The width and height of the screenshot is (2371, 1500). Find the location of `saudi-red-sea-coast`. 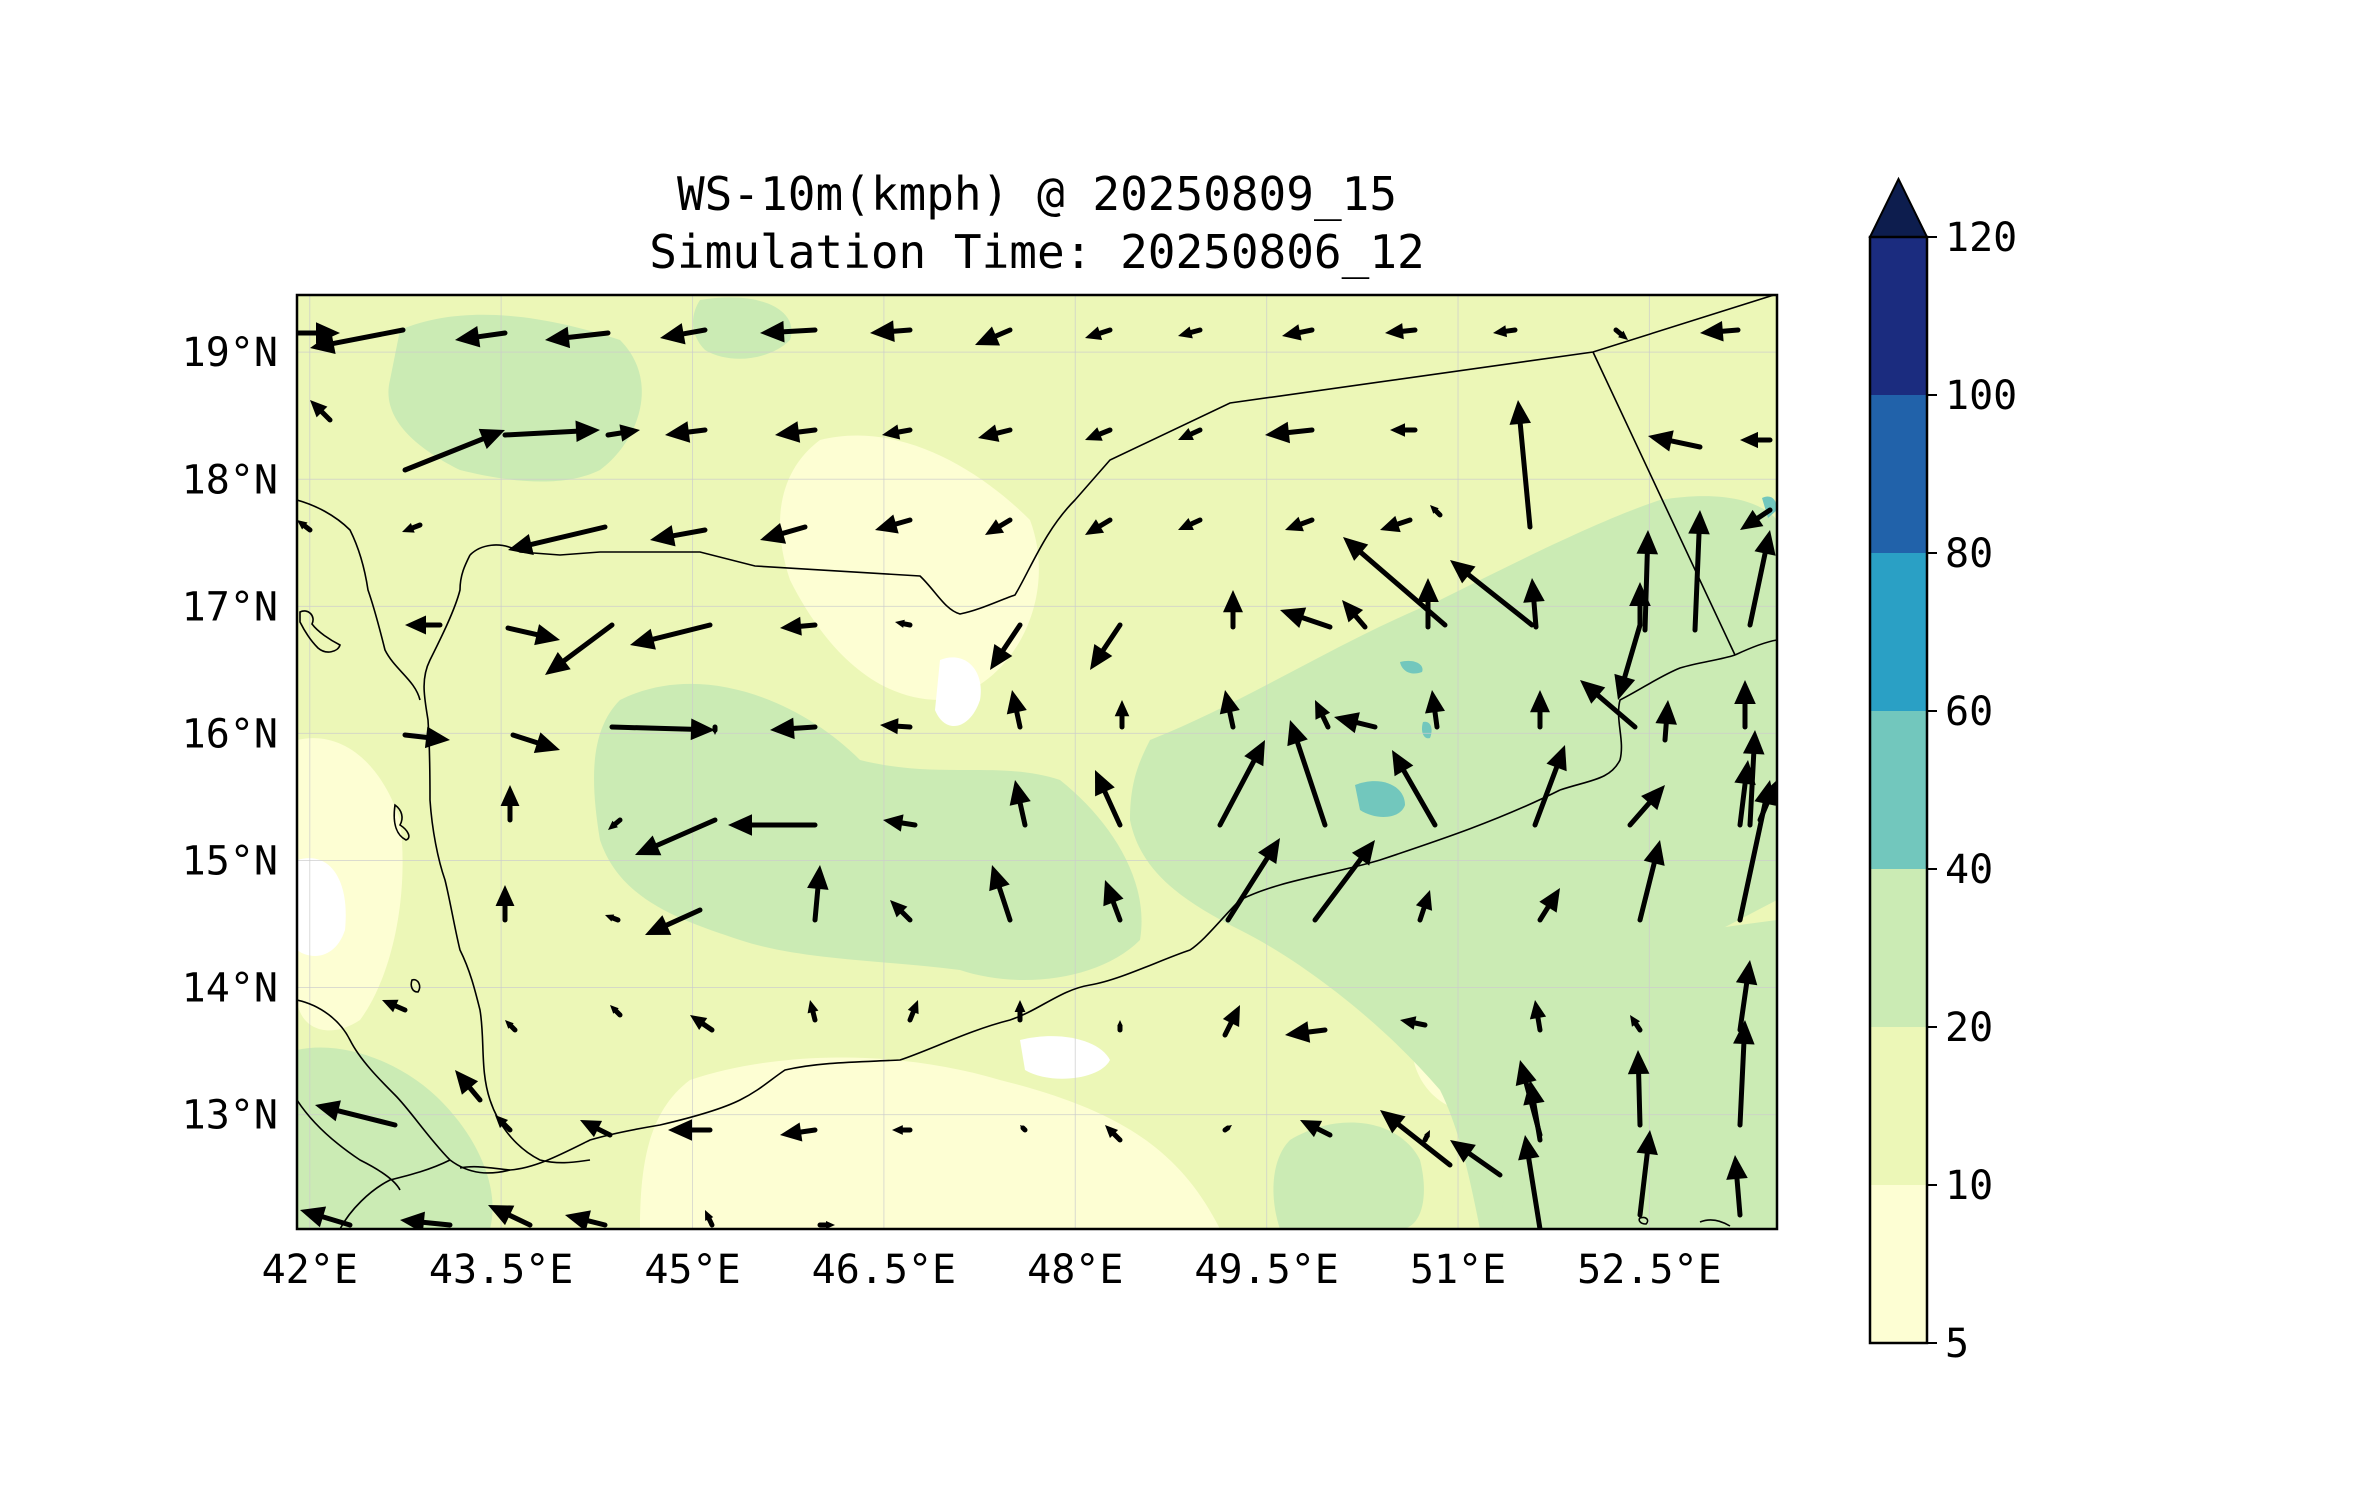

saudi-red-sea-coast is located at coordinates (359, 600).